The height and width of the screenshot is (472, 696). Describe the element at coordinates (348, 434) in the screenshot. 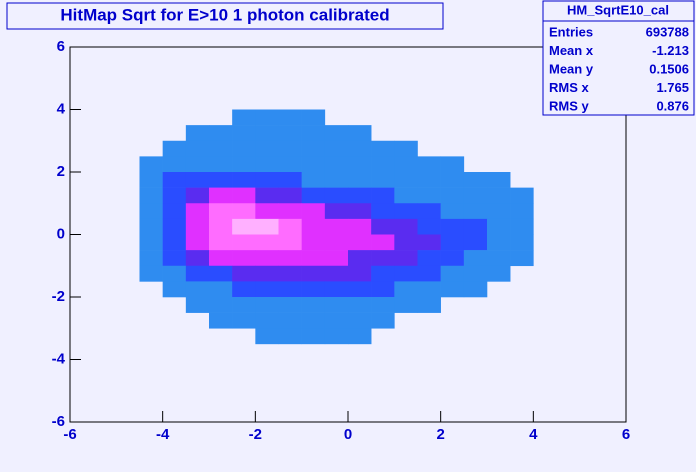

I see `x-tick-label: 0` at that location.